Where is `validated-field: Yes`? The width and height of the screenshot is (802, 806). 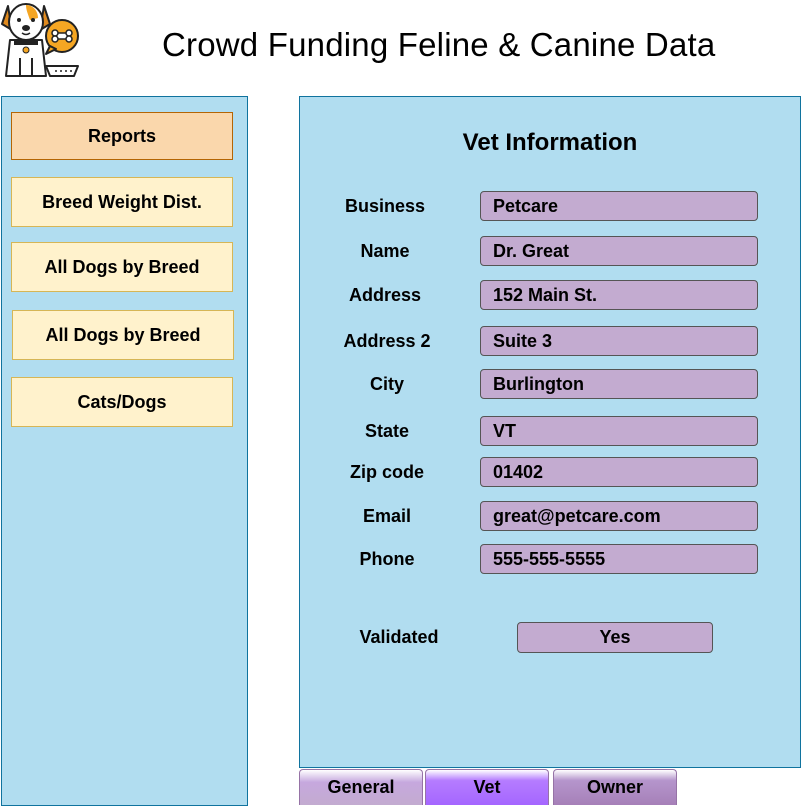 validated-field: Yes is located at coordinates (615, 637).